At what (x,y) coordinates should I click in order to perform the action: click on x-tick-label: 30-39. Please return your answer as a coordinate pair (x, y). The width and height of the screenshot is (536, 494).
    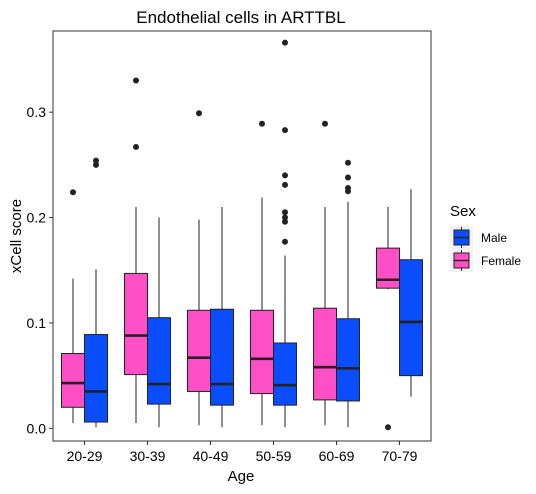
    Looking at the image, I should click on (148, 456).